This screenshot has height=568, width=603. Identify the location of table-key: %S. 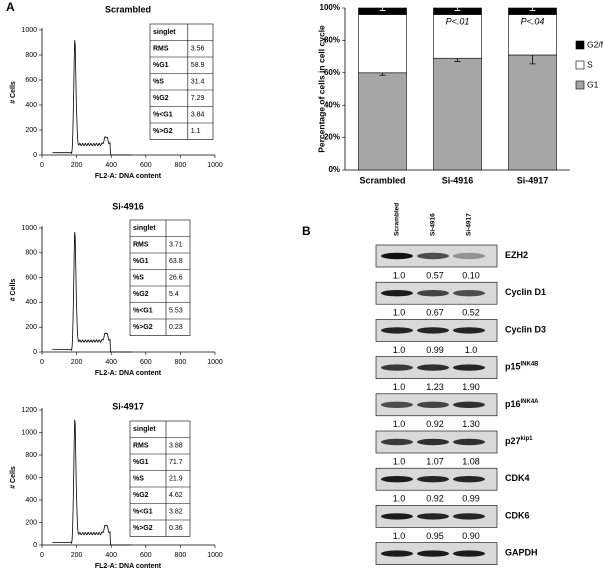
(158, 82).